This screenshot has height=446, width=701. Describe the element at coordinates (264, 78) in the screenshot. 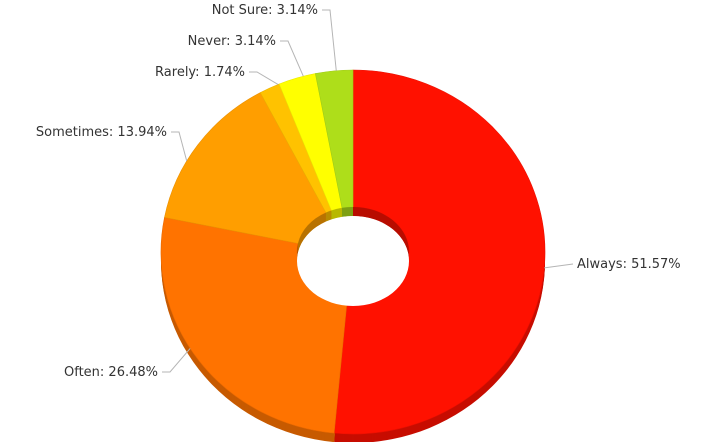

I see `leader-line-rarely` at that location.